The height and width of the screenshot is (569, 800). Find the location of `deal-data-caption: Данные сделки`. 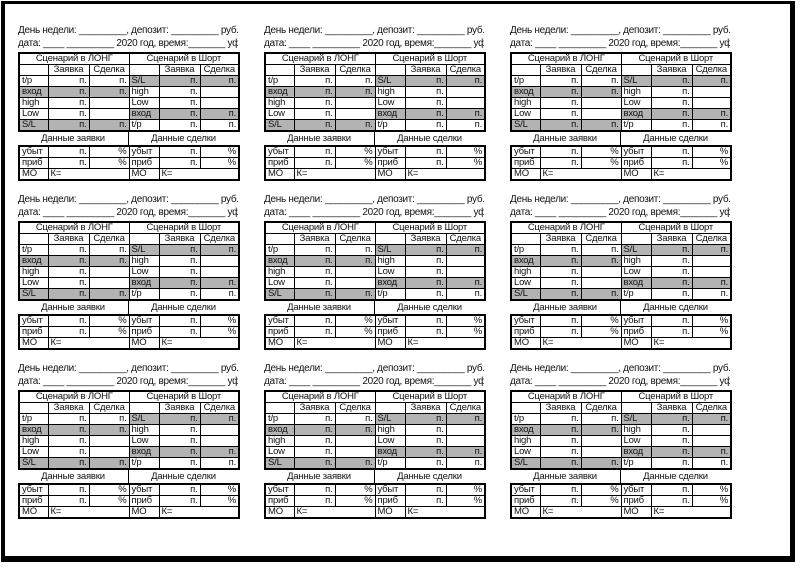

deal-data-caption: Данные сделки is located at coordinates (675, 138).